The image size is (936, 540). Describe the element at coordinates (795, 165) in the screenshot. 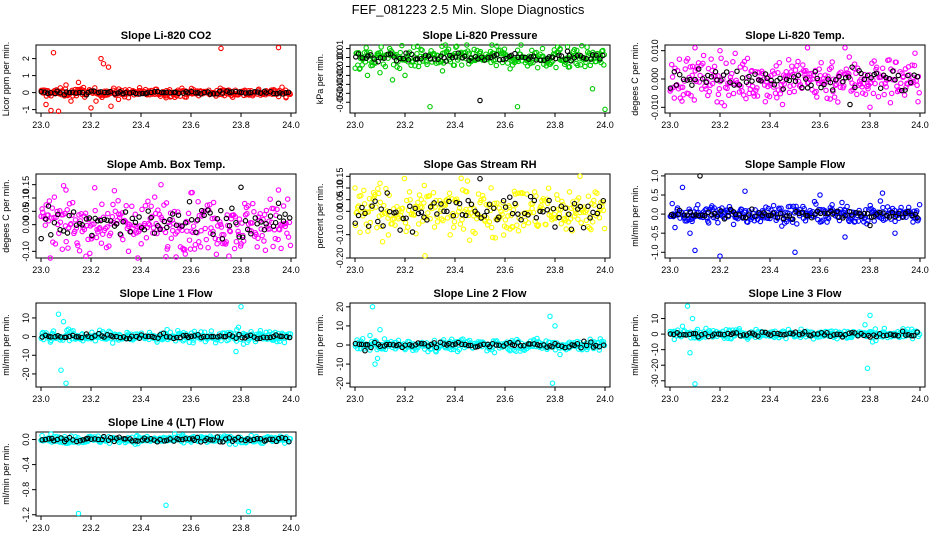

I see `plot-title: Slope Sample Flow` at that location.